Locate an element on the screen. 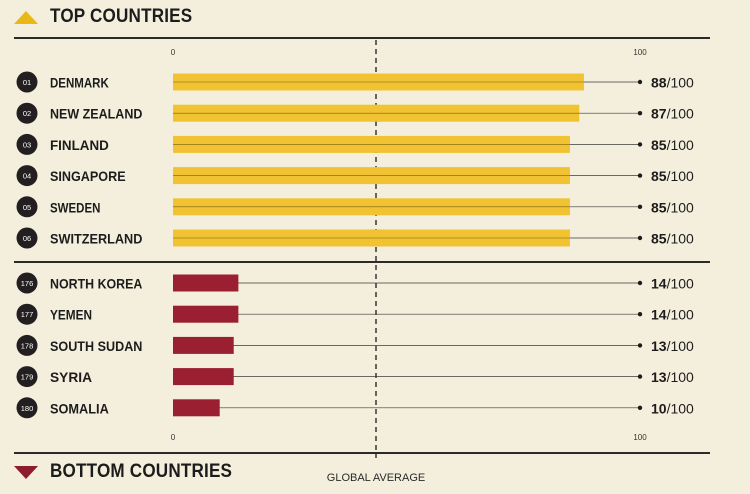 The height and width of the screenshot is (494, 750). score-label-sweden: 85/100 is located at coordinates (672, 207).